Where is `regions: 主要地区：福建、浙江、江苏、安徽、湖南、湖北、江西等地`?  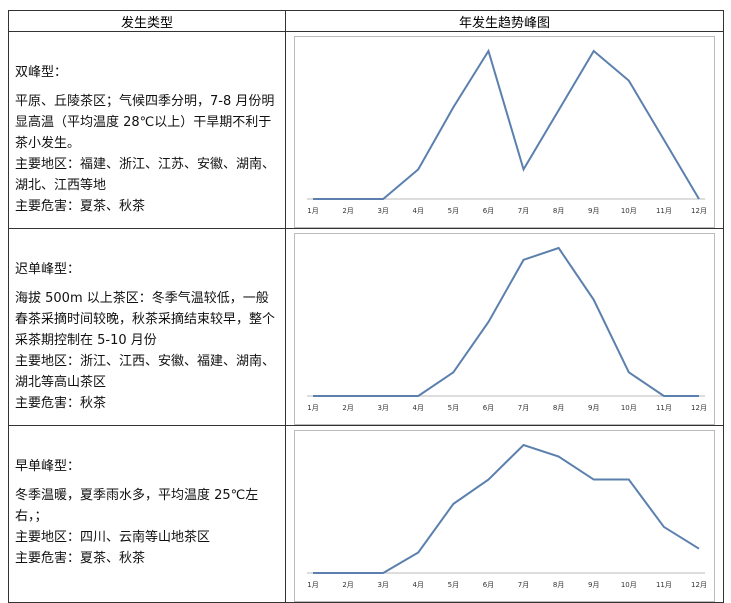
regions: 主要地区：福建、浙江、江苏、安徽、湖南、湖北、江西等地 is located at coordinates (145, 175).